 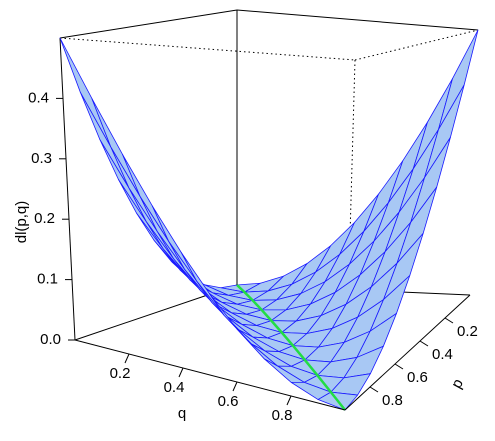 I want to click on x-tick-label: 0.6, so click(x=228, y=401).